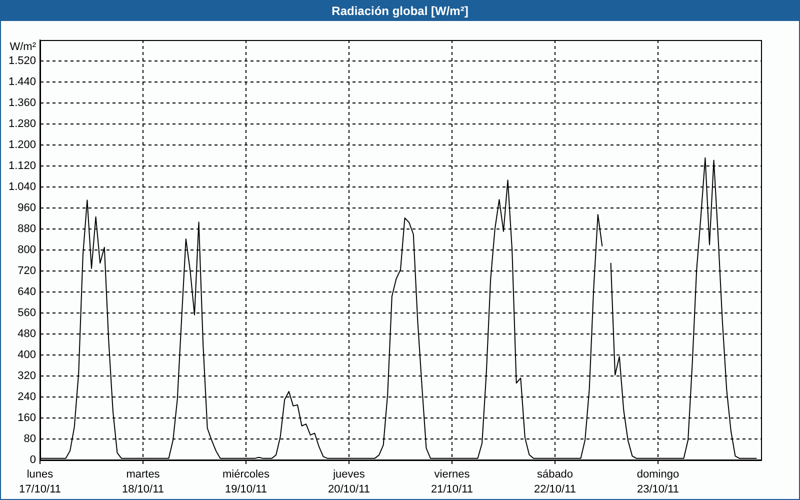 This screenshot has height=500, width=800. I want to click on y-tick-label: 640, so click(27, 292).